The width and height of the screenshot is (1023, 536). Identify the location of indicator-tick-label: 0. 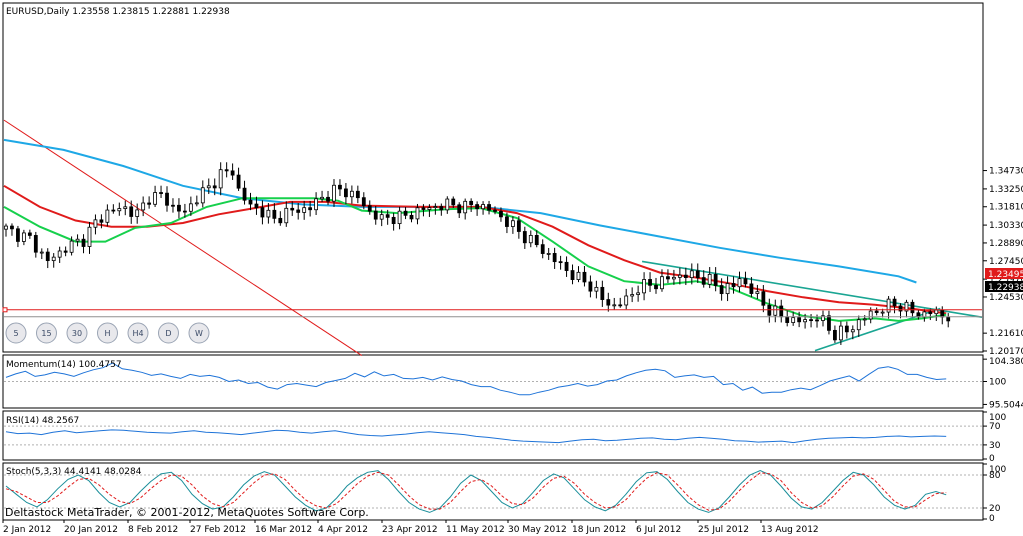
(992, 519).